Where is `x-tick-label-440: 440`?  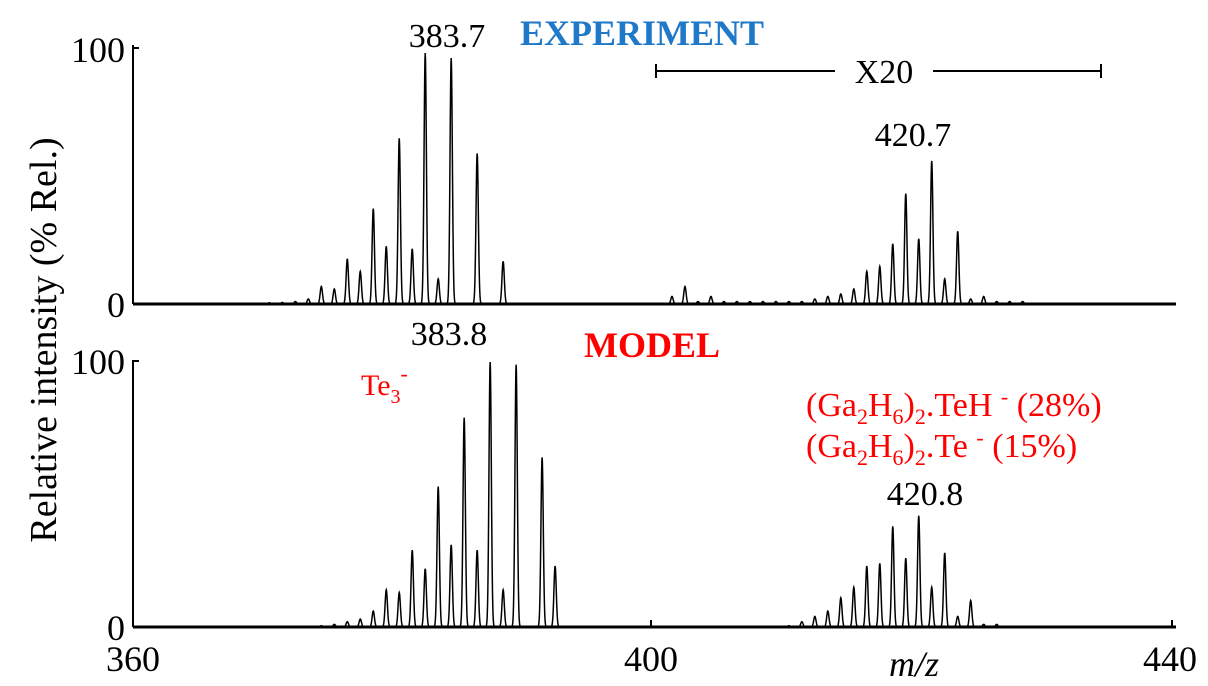 x-tick-label-440: 440 is located at coordinates (1170, 659).